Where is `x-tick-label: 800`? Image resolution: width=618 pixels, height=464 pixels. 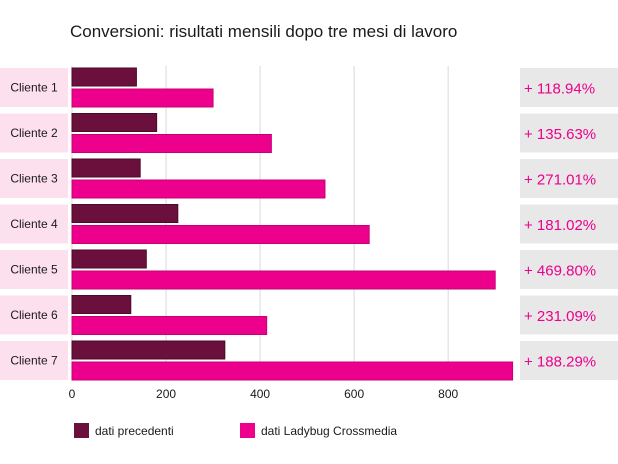 x-tick-label: 800 is located at coordinates (448, 394).